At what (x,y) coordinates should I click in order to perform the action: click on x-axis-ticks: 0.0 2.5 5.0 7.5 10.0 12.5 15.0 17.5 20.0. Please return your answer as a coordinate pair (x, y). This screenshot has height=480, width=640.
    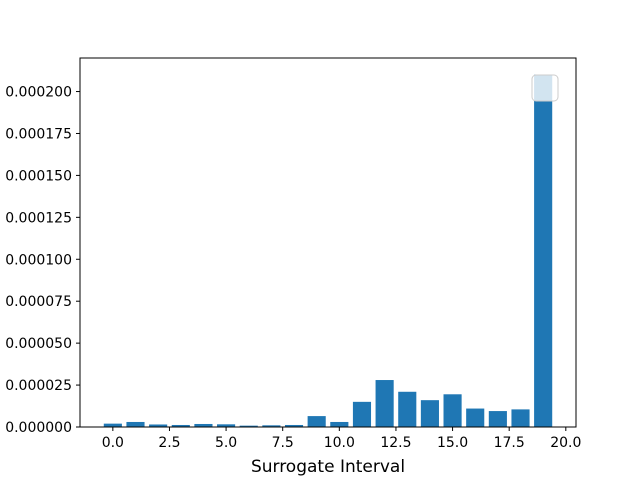
    Looking at the image, I should click on (341, 439).